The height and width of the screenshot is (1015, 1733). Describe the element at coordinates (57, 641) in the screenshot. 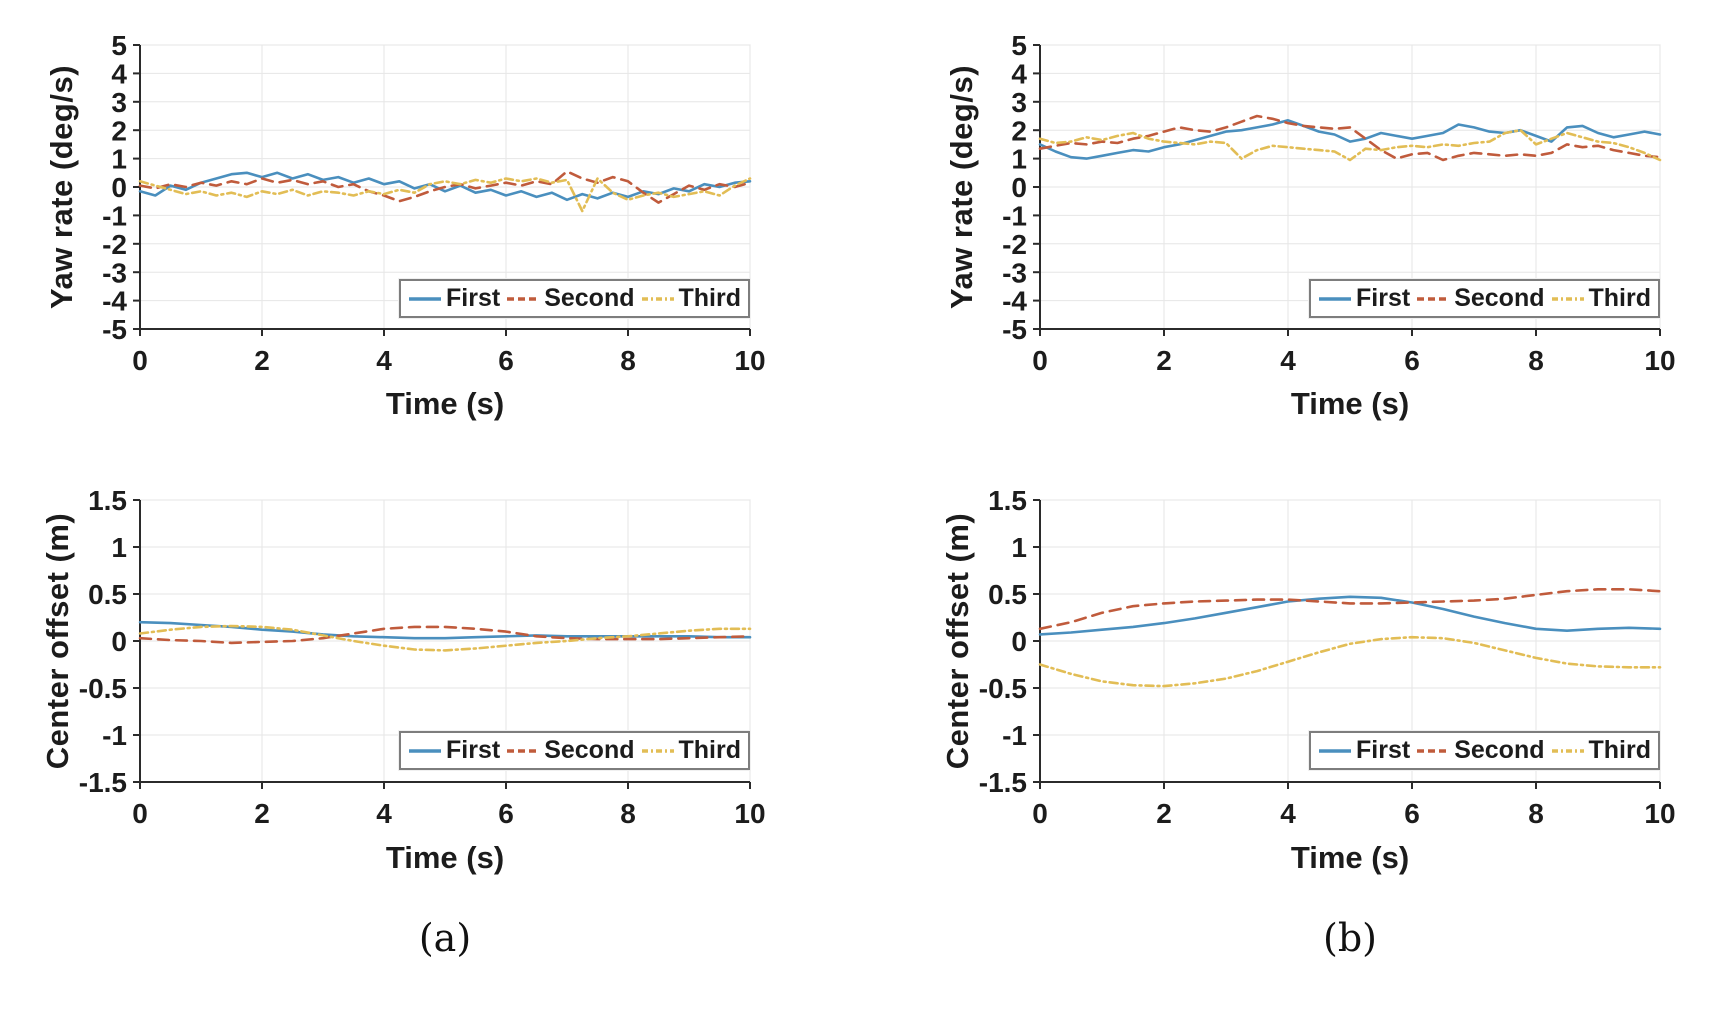

I see `y-axis-label: Center offset (m)` at that location.